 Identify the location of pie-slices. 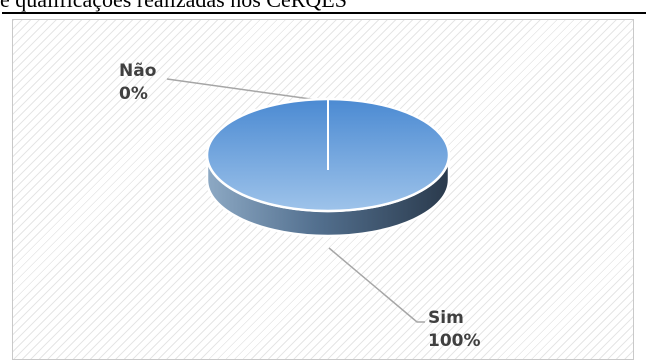
(328, 167).